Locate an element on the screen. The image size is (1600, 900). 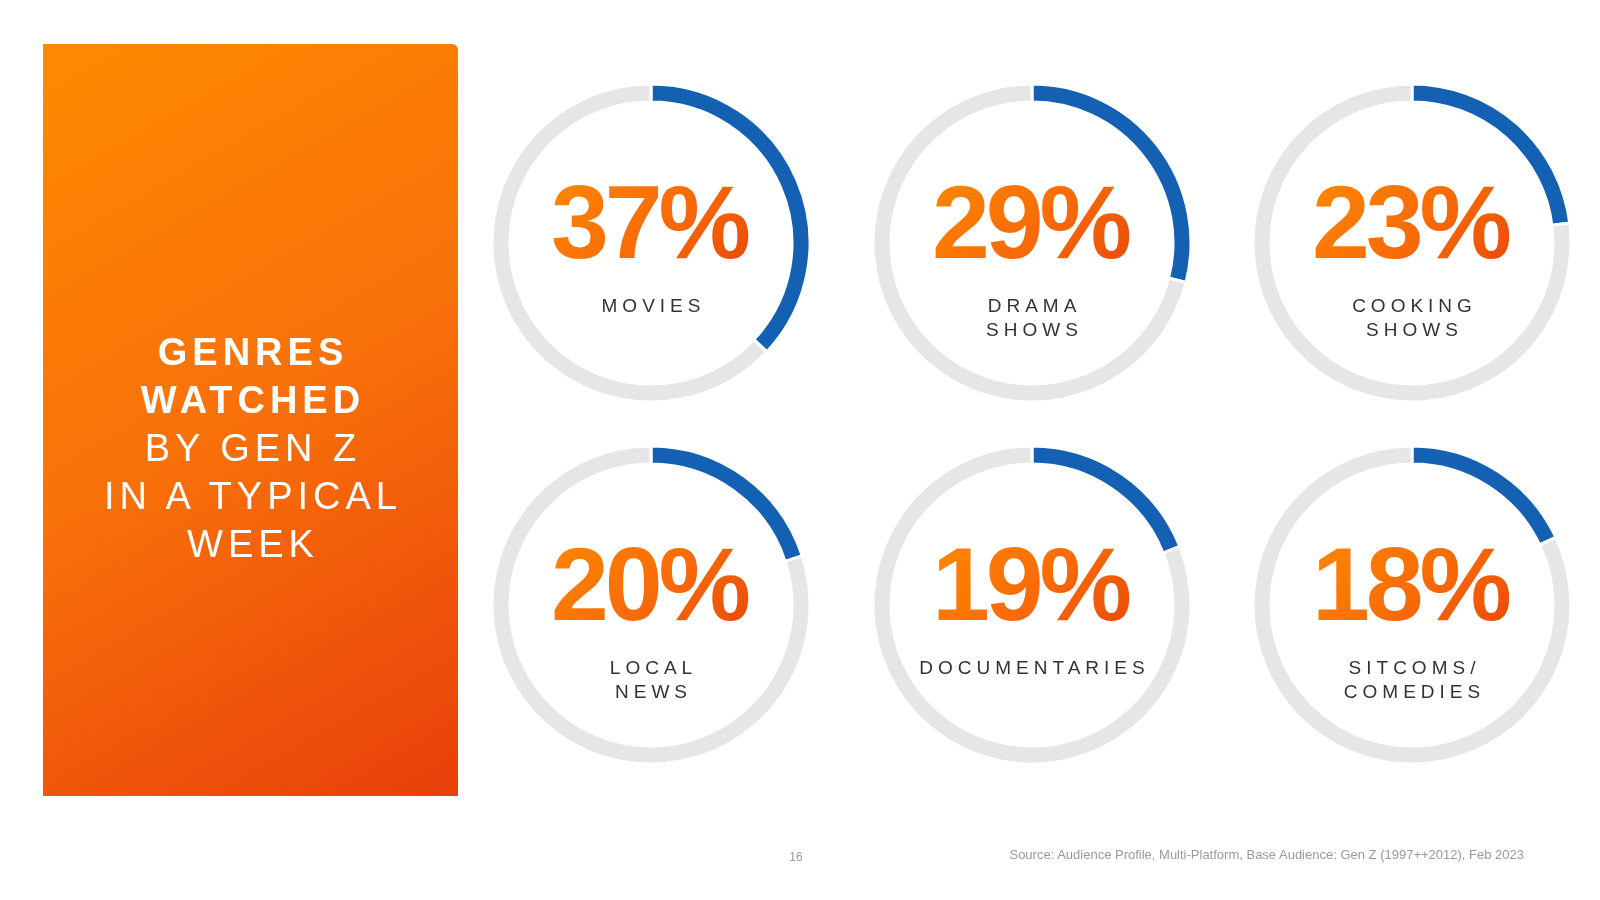
text: GENRES WATCHED is located at coordinates (253, 376).